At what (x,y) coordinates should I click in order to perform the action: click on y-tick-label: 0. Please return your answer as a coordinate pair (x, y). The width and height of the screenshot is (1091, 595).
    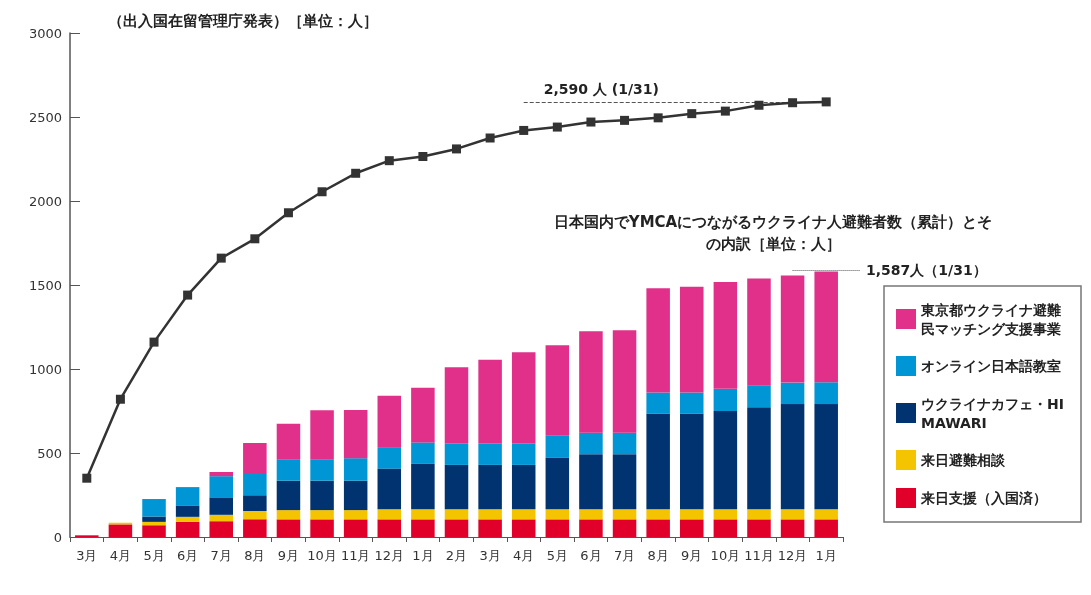
    Looking at the image, I should click on (57, 537).